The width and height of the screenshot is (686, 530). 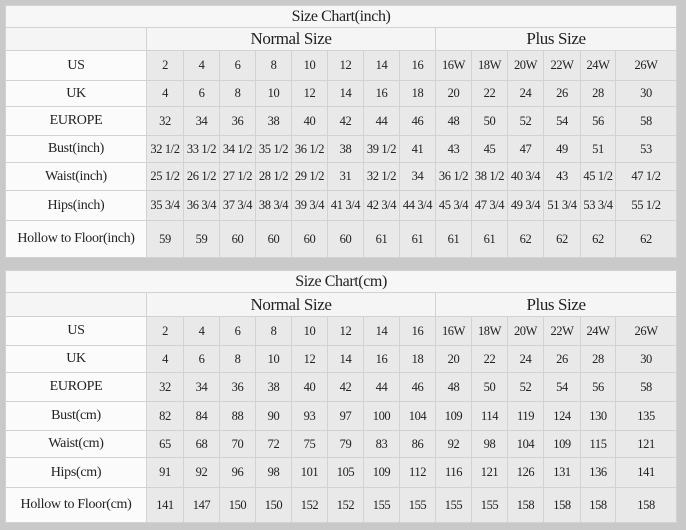 What do you see at coordinates (273, 176) in the screenshot?
I see `size-value-cell: 28 1/2` at bounding box center [273, 176].